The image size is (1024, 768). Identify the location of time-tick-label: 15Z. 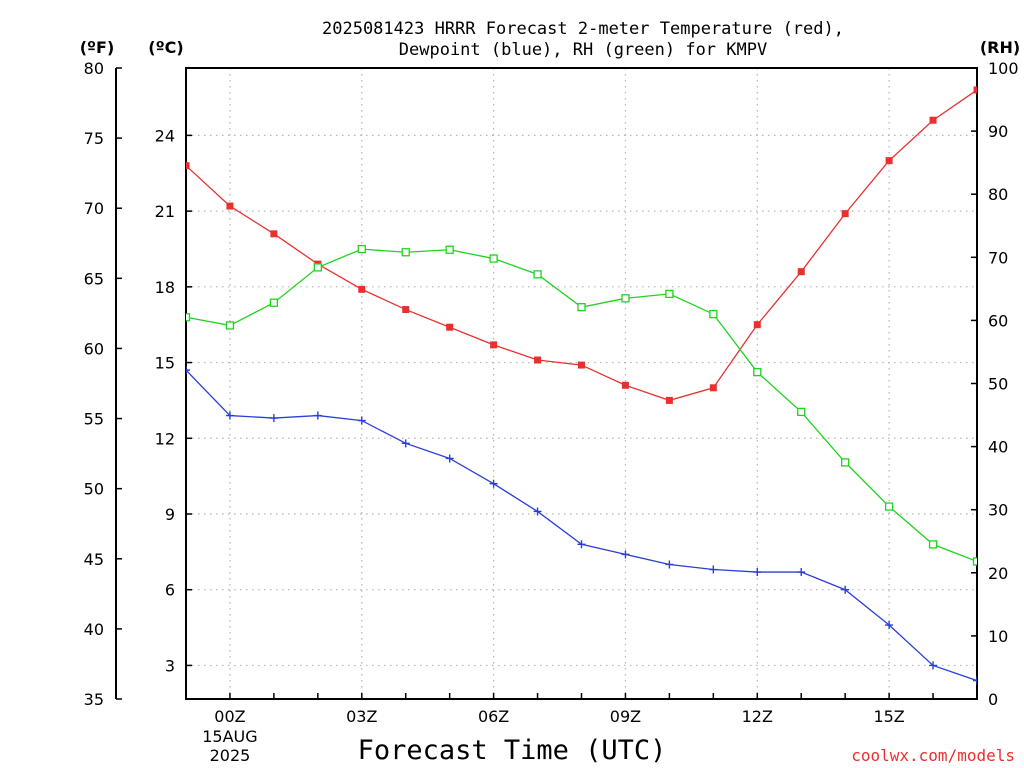
(888, 716).